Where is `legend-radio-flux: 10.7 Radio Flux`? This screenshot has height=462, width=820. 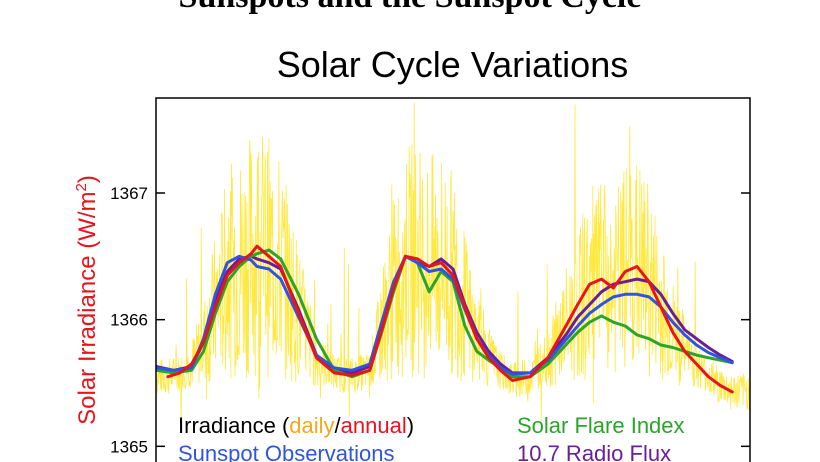 legend-radio-flux: 10.7 Radio Flux is located at coordinates (594, 451).